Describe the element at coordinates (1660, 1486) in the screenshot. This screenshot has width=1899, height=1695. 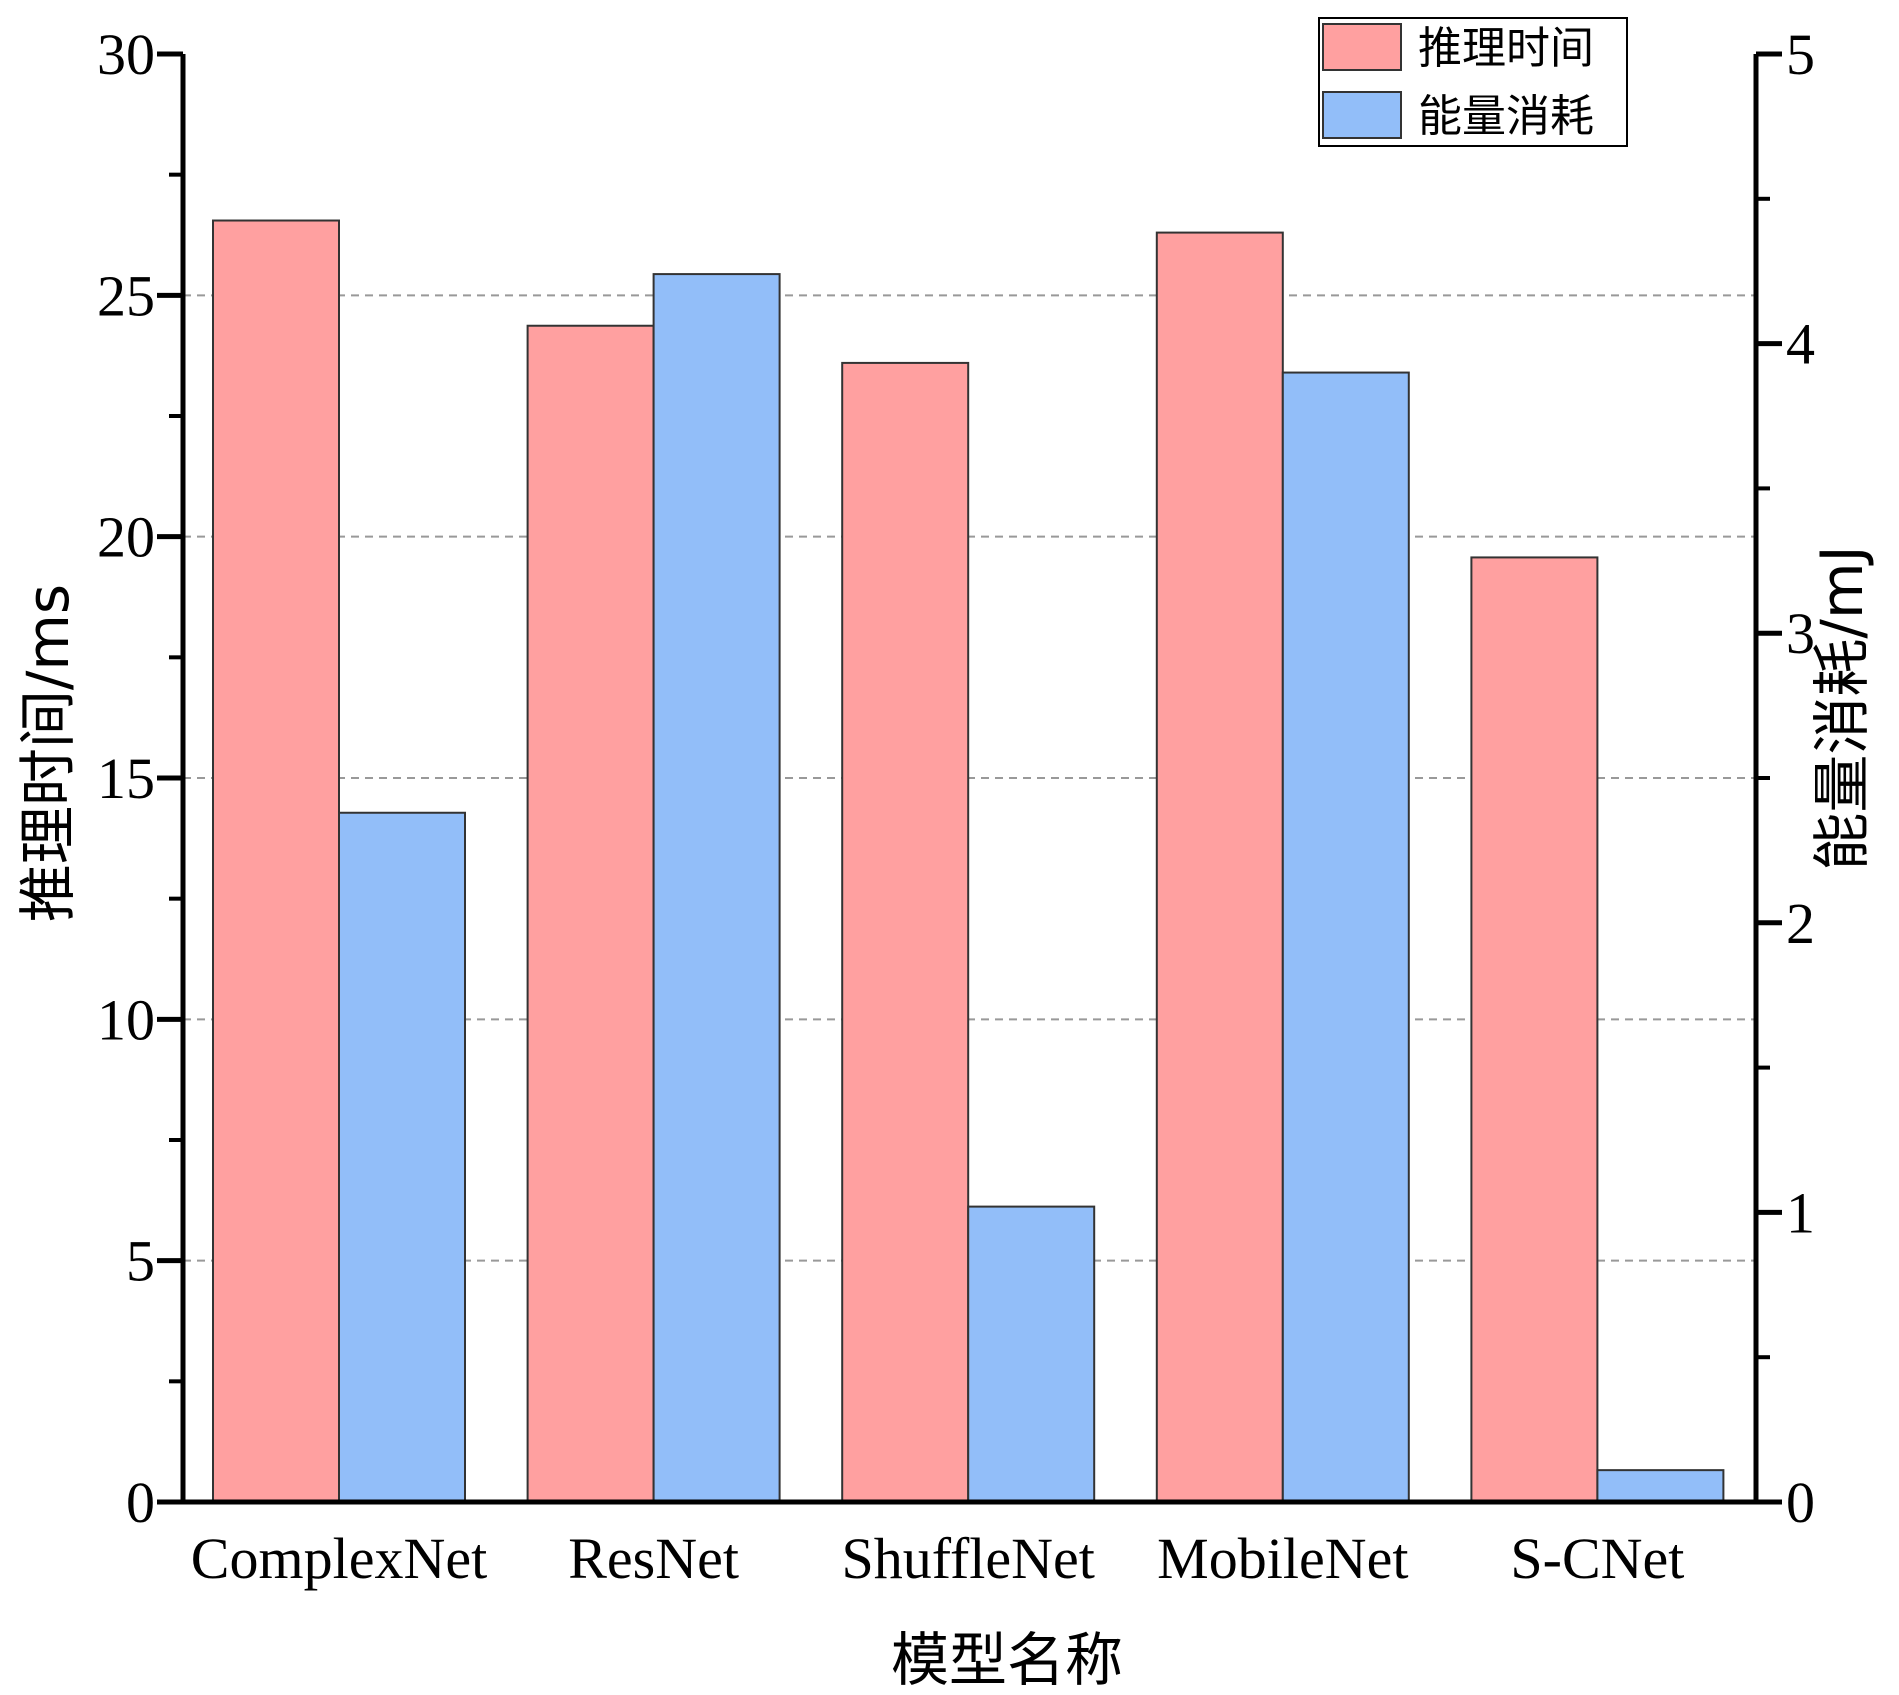
I see `bar-energy-s-cnet` at that location.